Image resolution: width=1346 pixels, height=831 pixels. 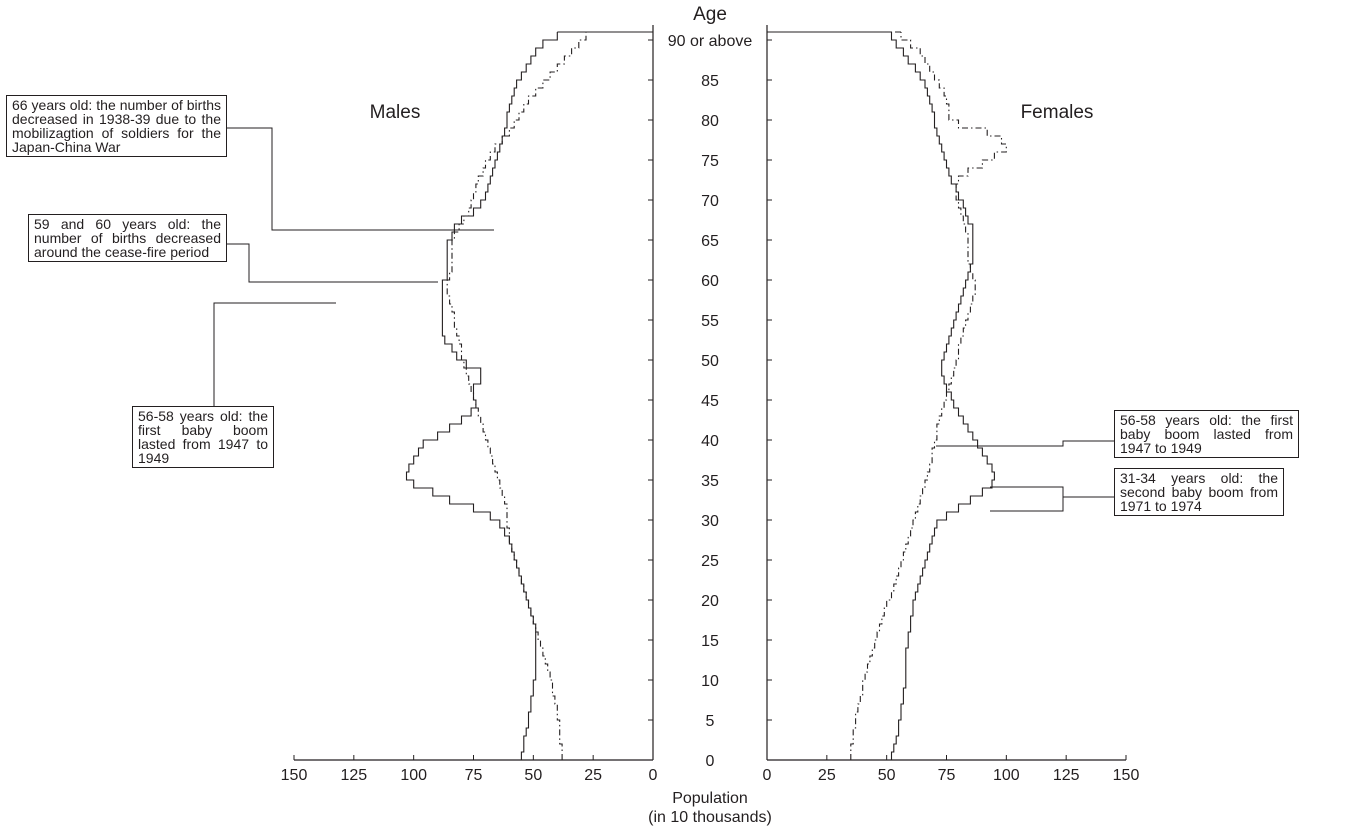 I want to click on male-population-tick-label: 125, so click(x=353, y=775).